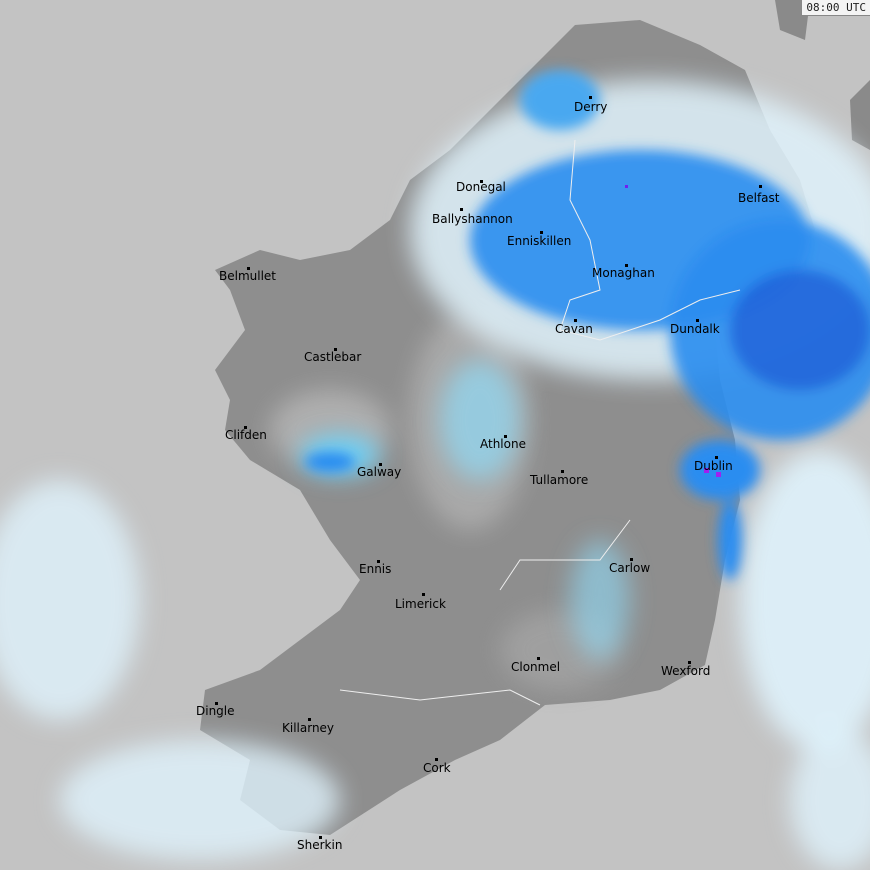 This screenshot has width=870, height=870. Describe the element at coordinates (333, 357) in the screenshot. I see `city-label-castlebar: Castlebar` at that location.